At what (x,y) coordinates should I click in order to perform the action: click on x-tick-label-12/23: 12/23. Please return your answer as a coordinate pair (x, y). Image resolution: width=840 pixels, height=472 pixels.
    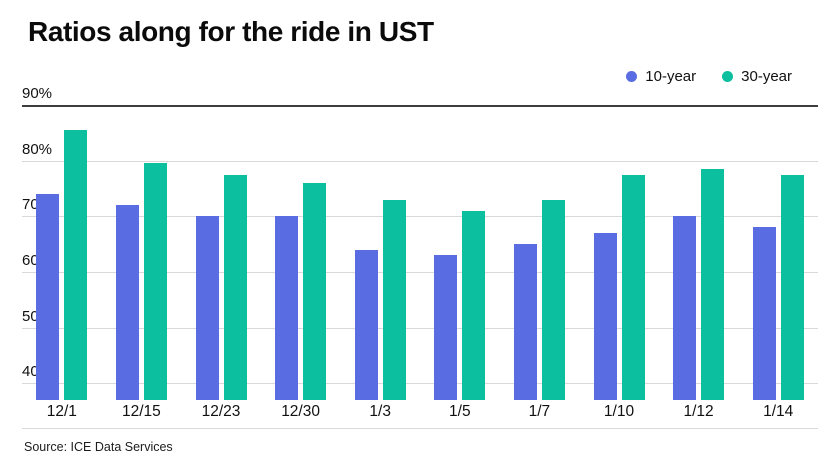
    Looking at the image, I should click on (221, 411).